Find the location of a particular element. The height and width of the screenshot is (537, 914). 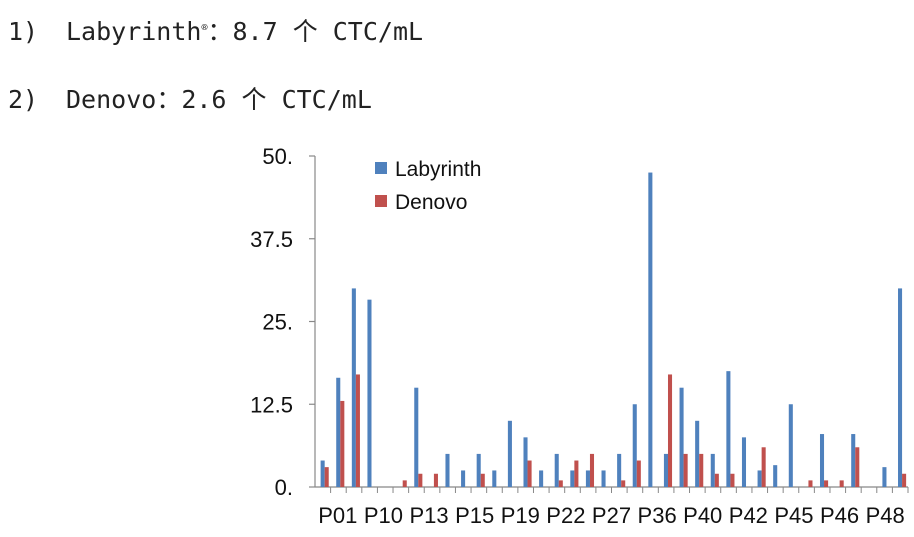

x-axis-ticks: P01 P10 P13 P15 P19 P22 P27 P36 P40 P42 P45 P46 P48 is located at coordinates (611, 515).